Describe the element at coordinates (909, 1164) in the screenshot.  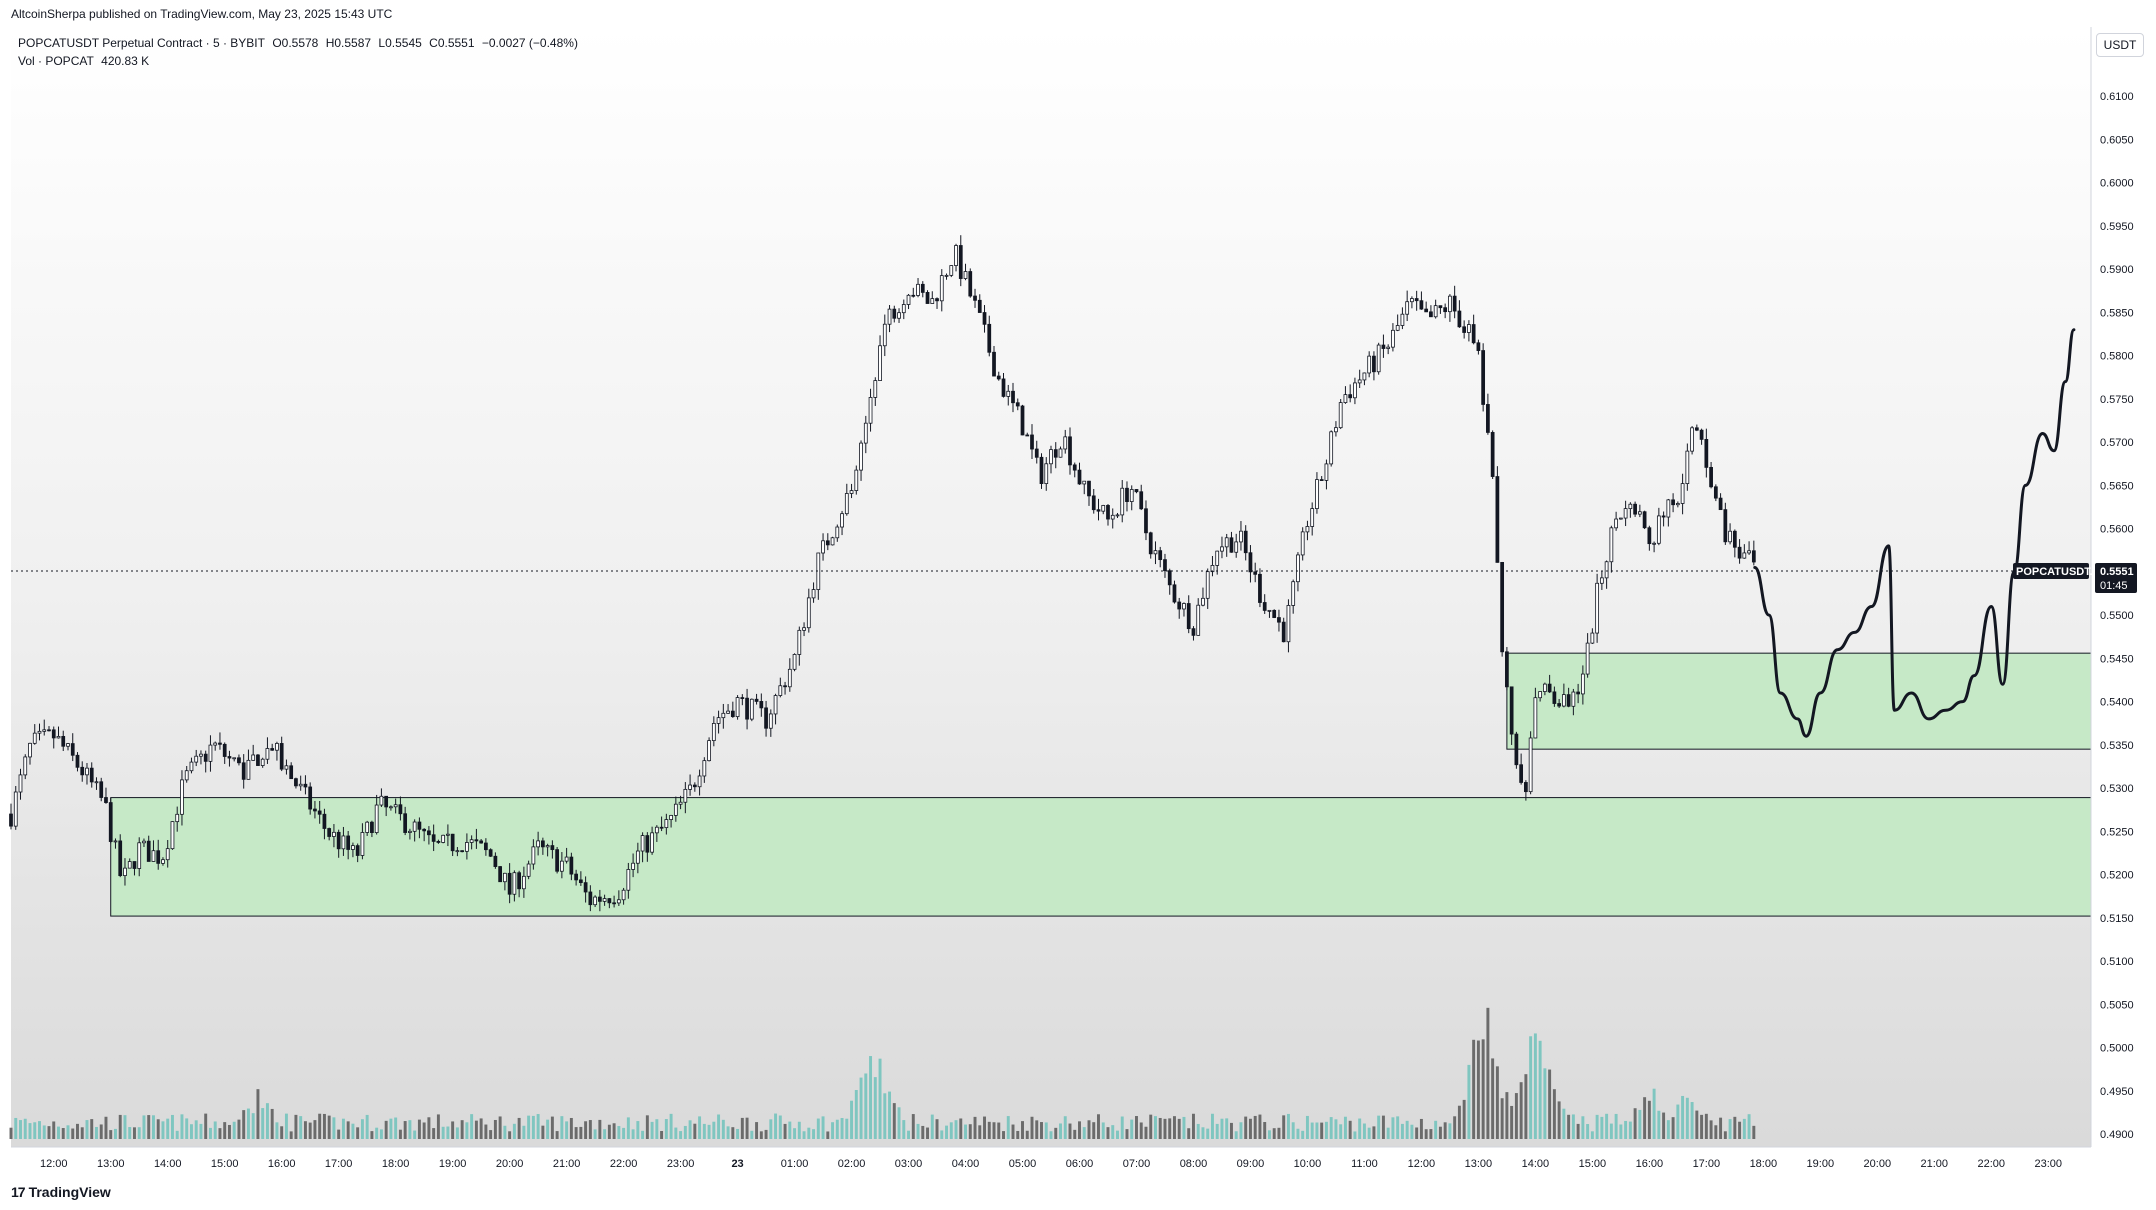
I see `time-tick-label: 03:00` at that location.